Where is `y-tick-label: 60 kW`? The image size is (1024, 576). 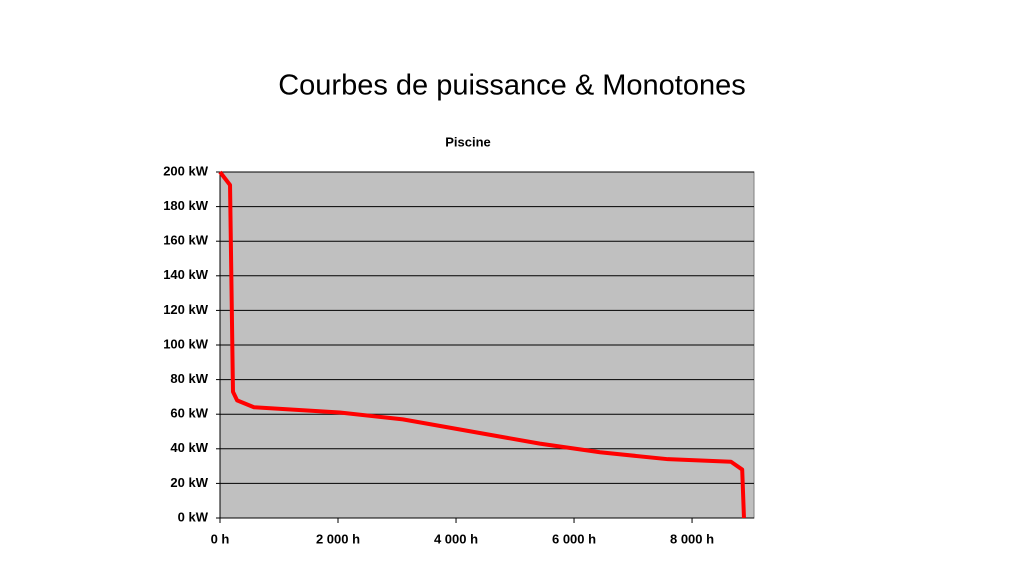
y-tick-label: 60 kW is located at coordinates (189, 413).